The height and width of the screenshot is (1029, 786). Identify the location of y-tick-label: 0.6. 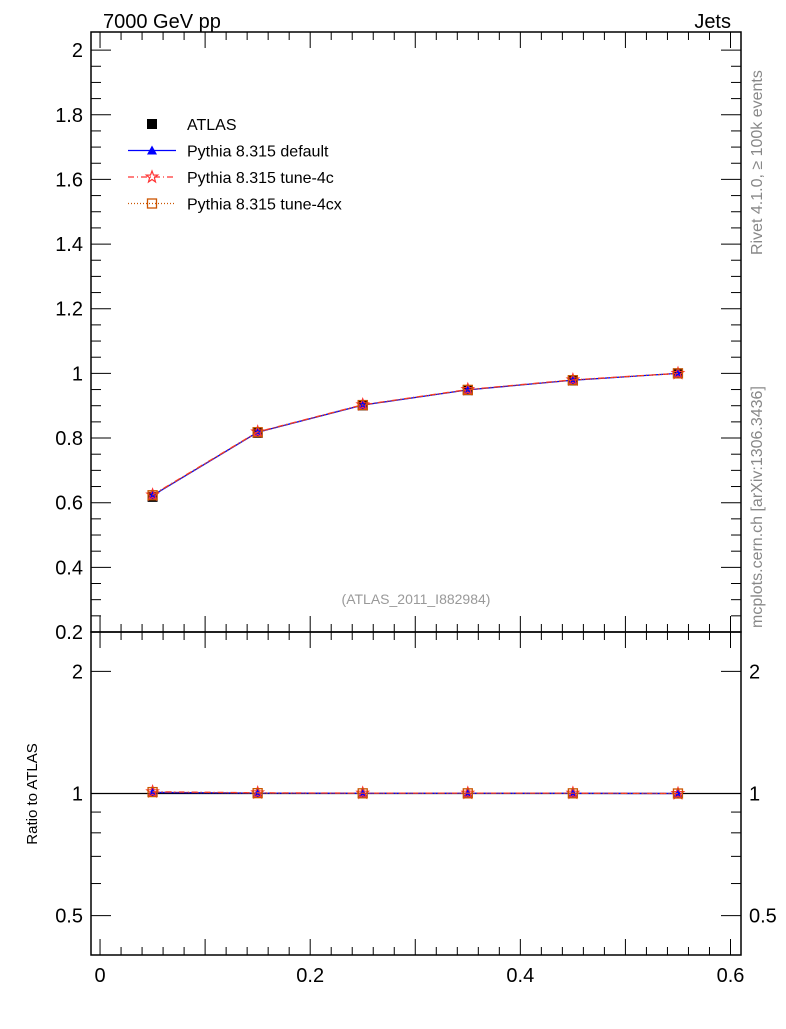
(69, 504).